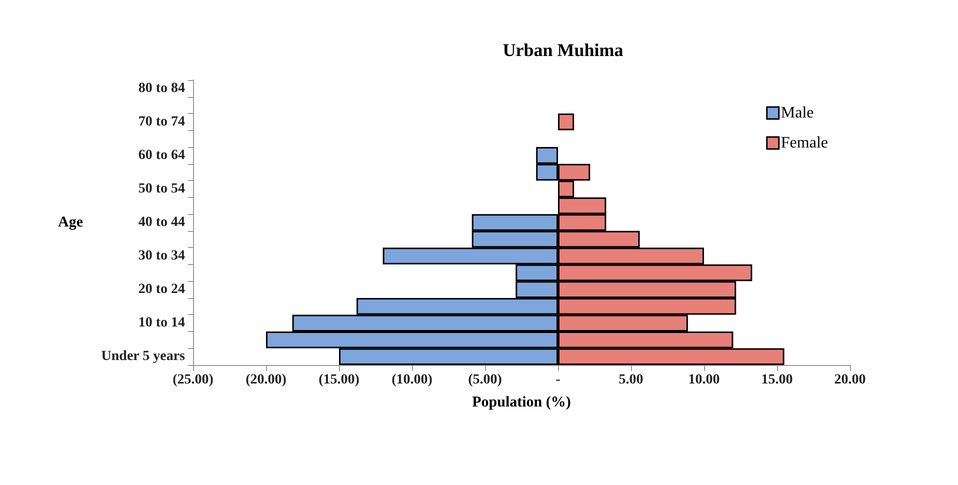 This screenshot has width=958, height=485. I want to click on bar, so click(566, 122).